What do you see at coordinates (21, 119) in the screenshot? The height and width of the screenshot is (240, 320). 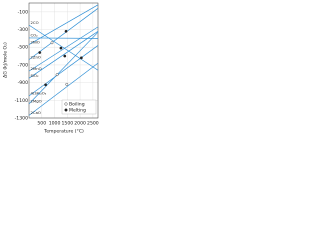 I see `y-tick-label: -1300` at bounding box center [21, 119].